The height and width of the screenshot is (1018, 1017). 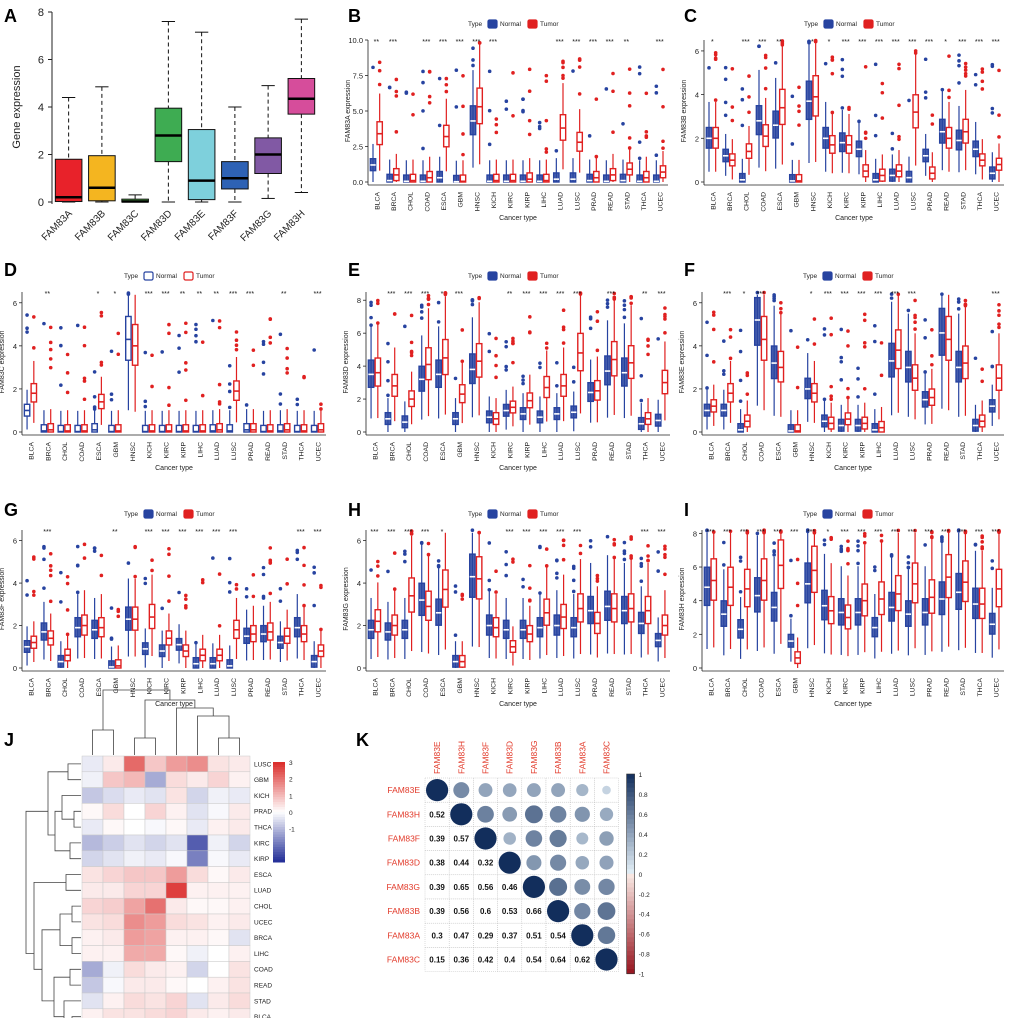 What do you see at coordinates (292, 830) in the screenshot?
I see `panel-j-colorbar-label: -1` at bounding box center [292, 830].